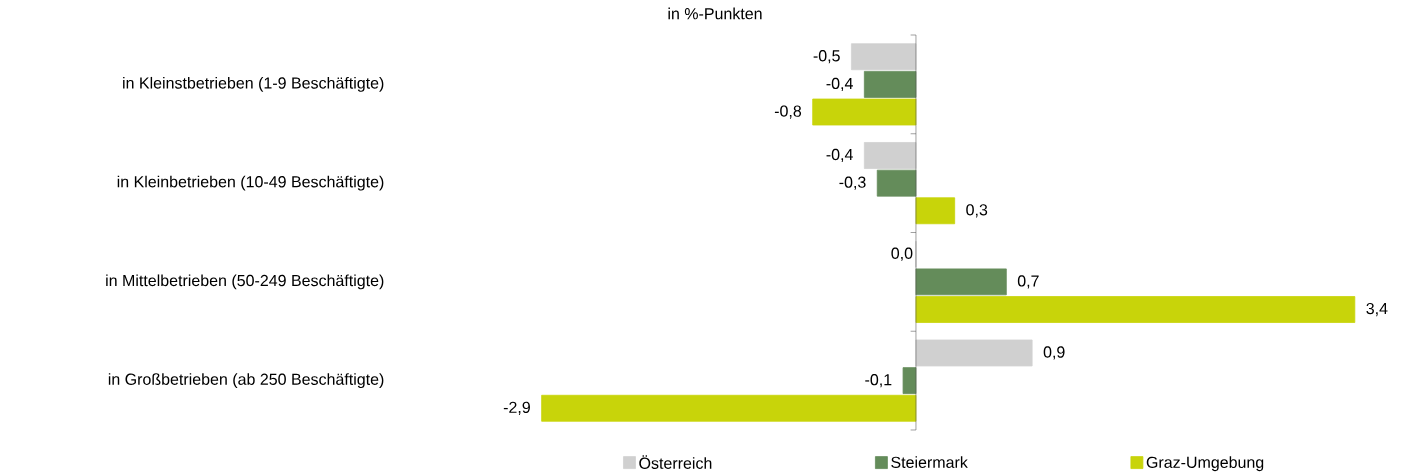 This screenshot has height=476, width=1416. I want to click on data-label: 0,9, so click(1054, 353).